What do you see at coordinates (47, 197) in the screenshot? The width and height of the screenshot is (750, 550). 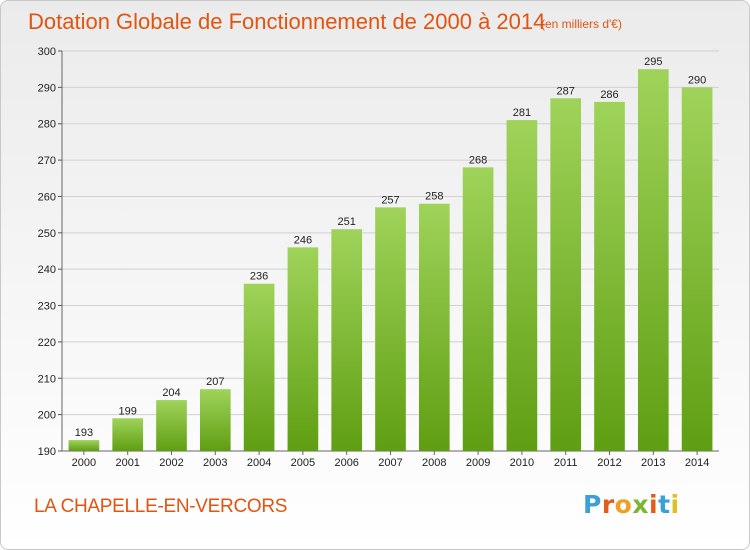 I see `y-tick-label: 260` at bounding box center [47, 197].